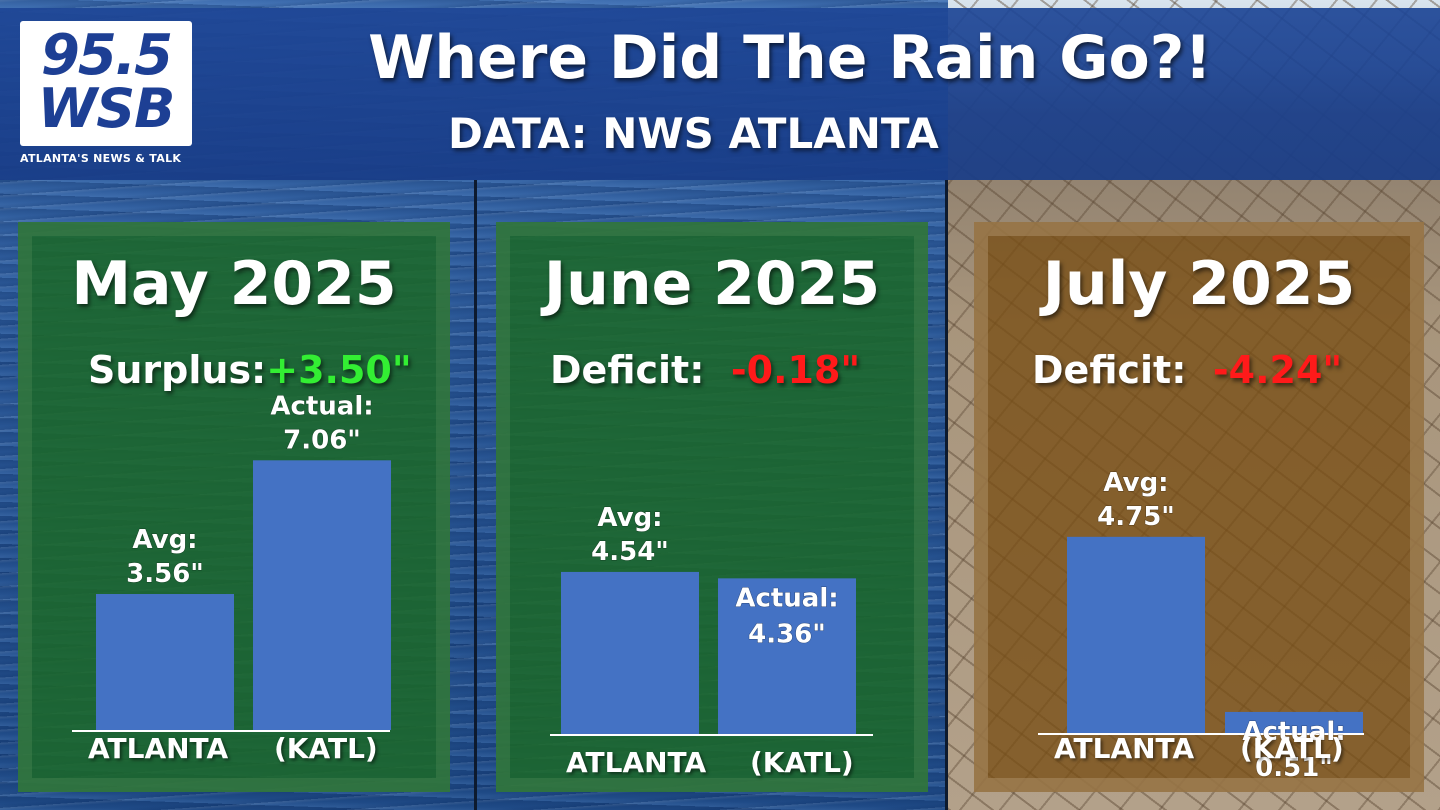 The width and height of the screenshot is (1440, 810). What do you see at coordinates (1136, 517) in the screenshot?
I see `bar-value-avg: 4.75"` at bounding box center [1136, 517].